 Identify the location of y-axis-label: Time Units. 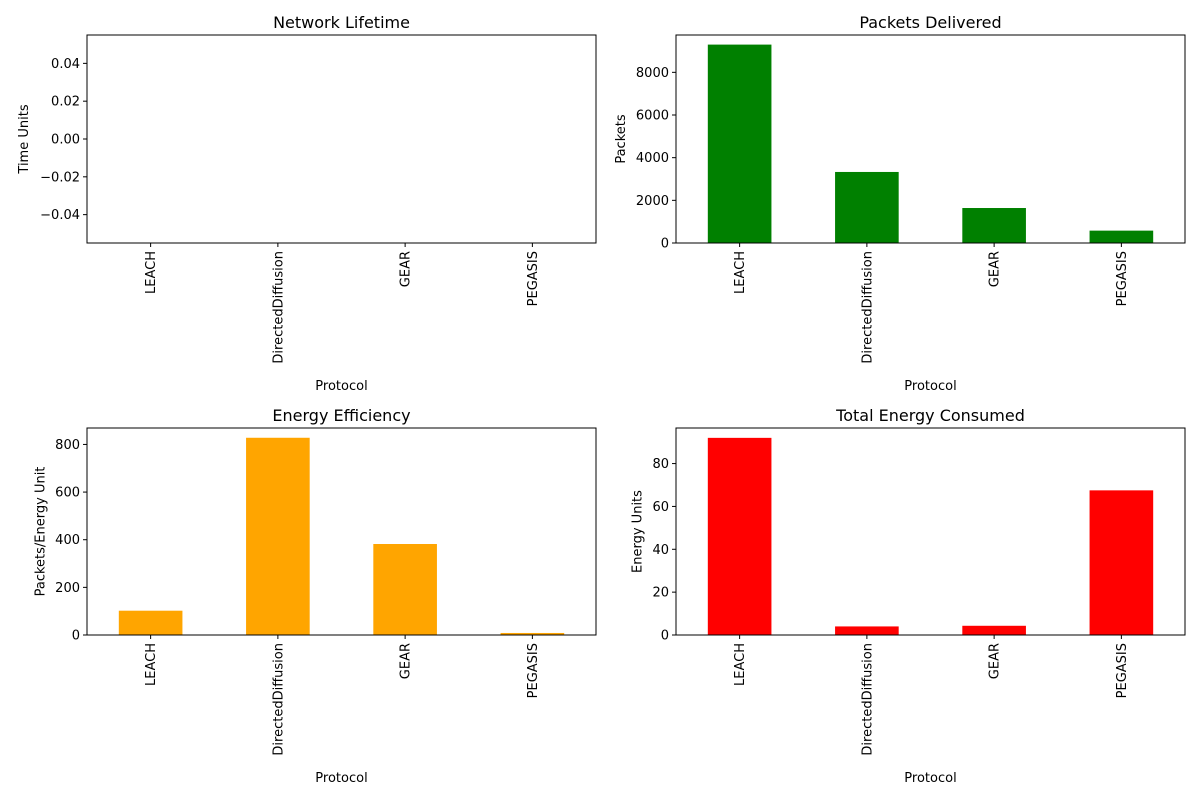
(24, 139).